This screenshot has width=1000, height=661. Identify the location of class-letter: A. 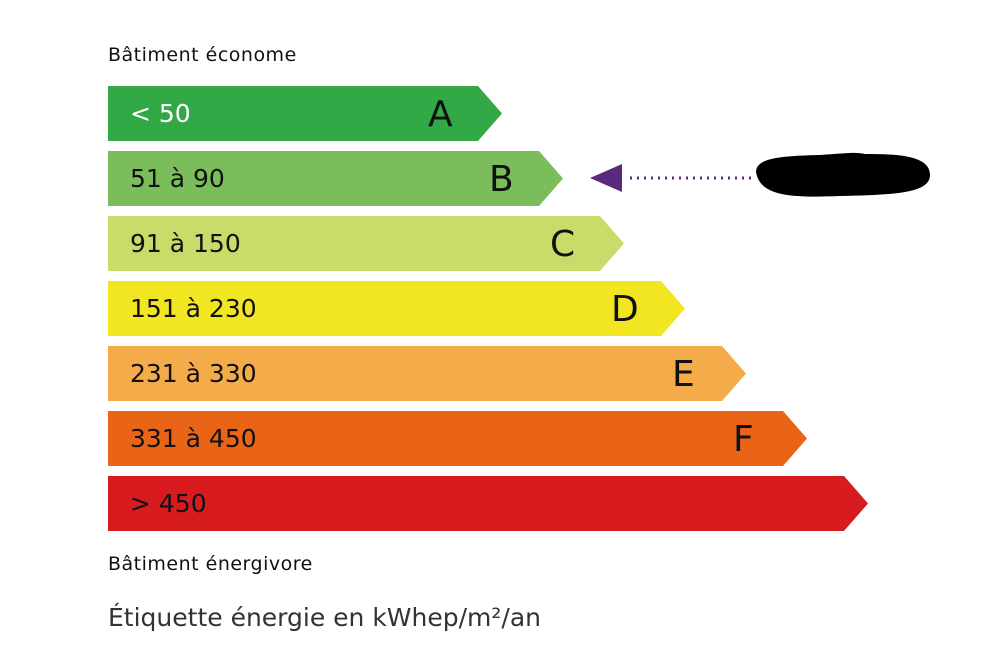
(440, 114).